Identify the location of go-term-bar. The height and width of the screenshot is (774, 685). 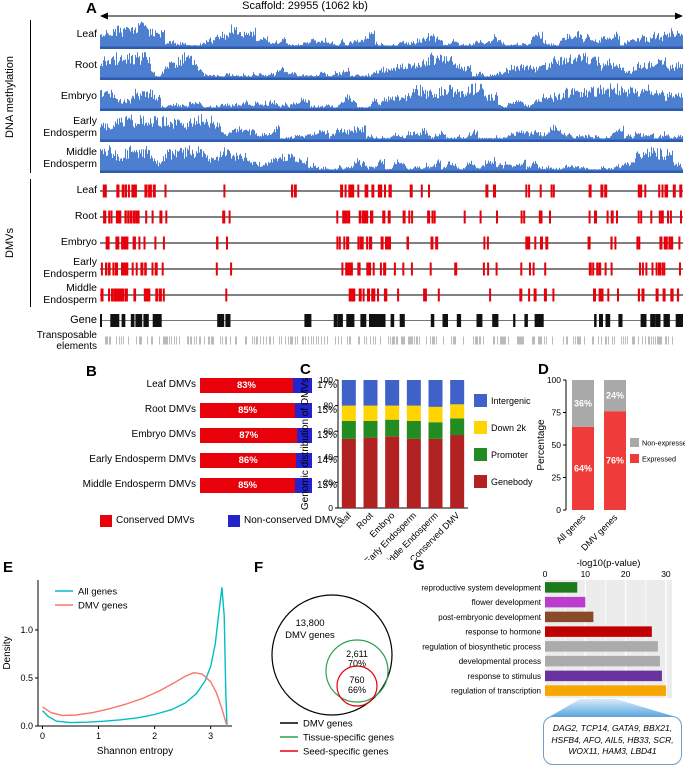
(605, 690).